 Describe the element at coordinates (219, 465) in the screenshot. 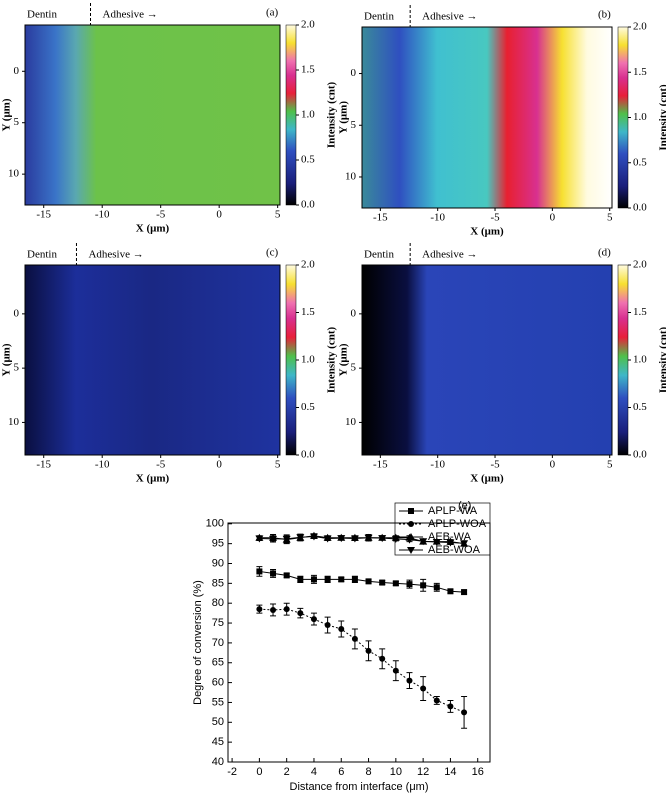

I see `x-tick-label: 0` at that location.